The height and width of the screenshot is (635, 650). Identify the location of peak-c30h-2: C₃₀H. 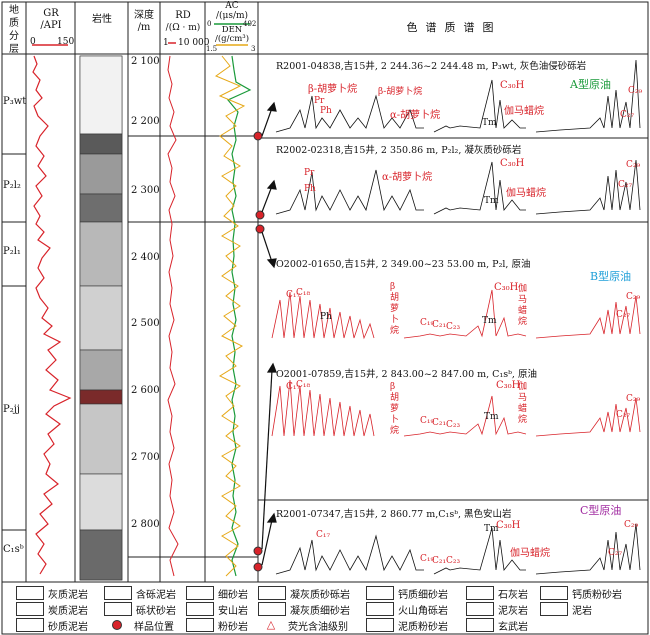
(512, 163).